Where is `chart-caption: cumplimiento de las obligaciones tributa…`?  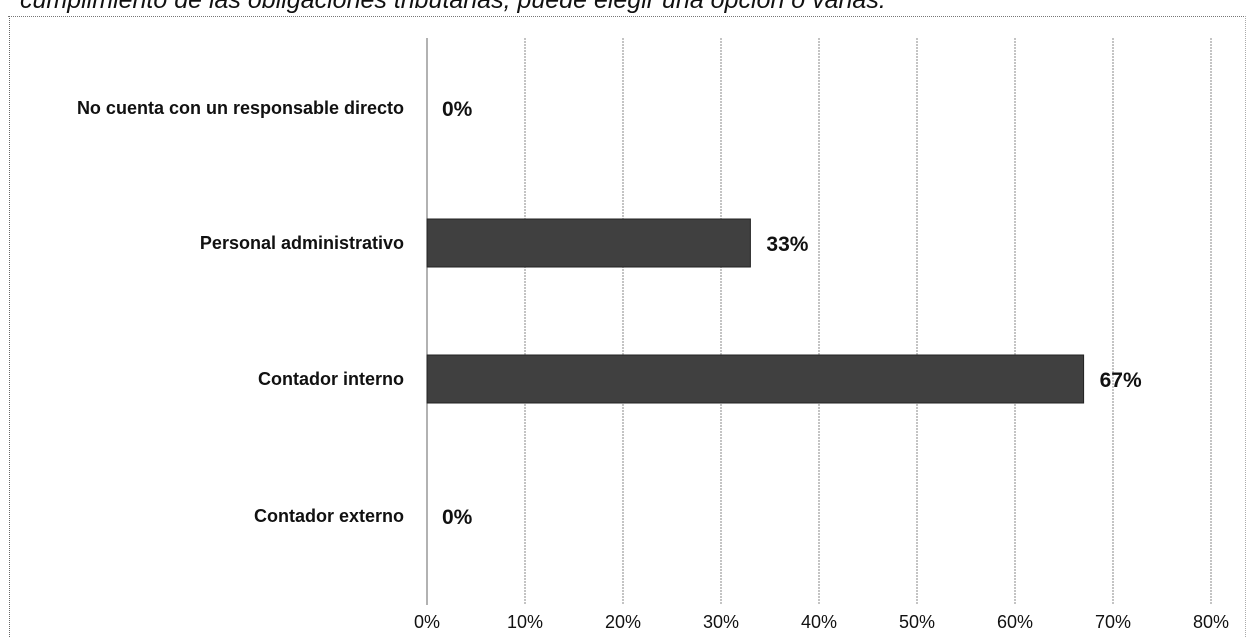
chart-caption: cumplimiento de las obligaciones tributa… is located at coordinates (453, 7).